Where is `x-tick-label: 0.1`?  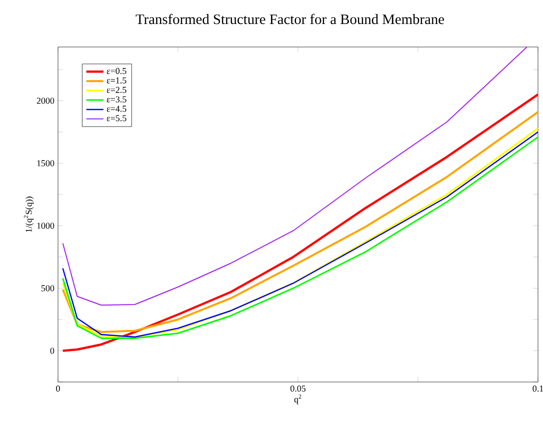
x-tick-label: 0.1 is located at coordinates (537, 389).